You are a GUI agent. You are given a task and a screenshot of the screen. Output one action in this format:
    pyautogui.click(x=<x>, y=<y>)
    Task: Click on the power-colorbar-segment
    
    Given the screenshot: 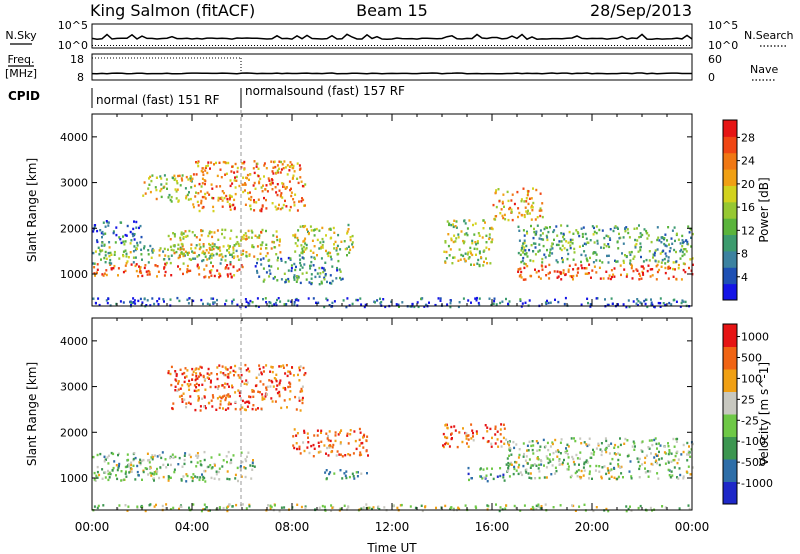 What is the action you would take?
    pyautogui.click(x=730, y=227)
    